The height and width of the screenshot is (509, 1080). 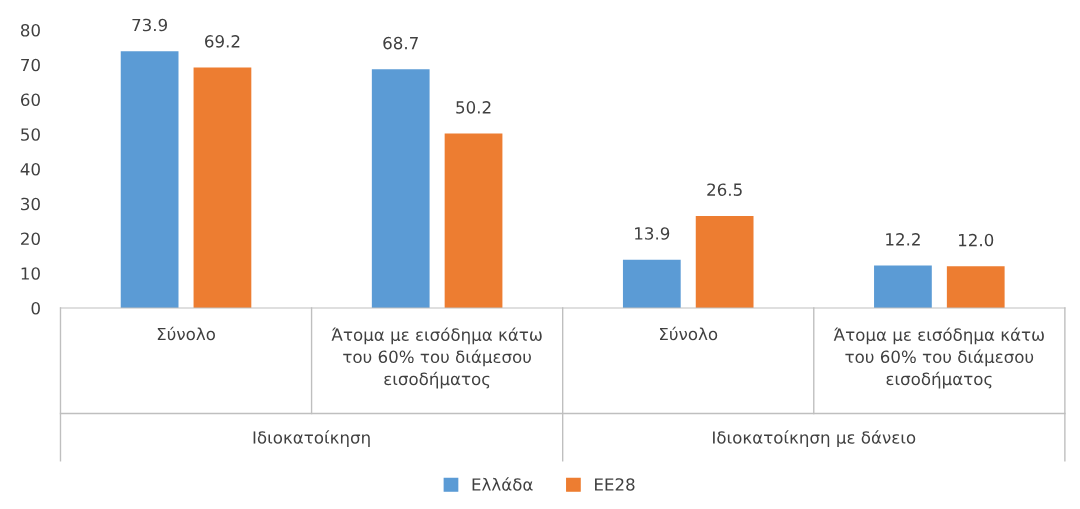 I want to click on y-tick-label: 30, so click(x=30, y=204).